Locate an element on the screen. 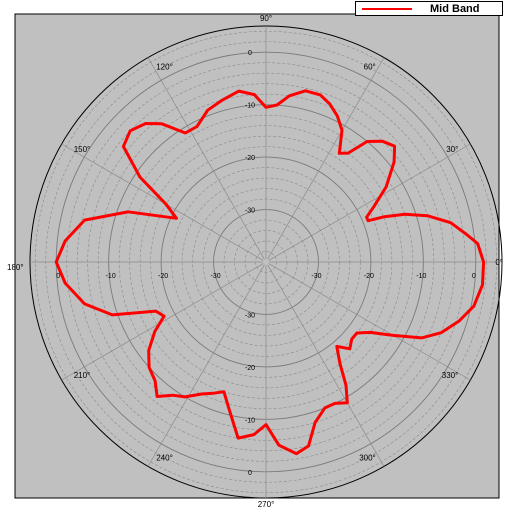 The image size is (506, 508). radial-tick-label-right: -10 is located at coordinates (421, 276).